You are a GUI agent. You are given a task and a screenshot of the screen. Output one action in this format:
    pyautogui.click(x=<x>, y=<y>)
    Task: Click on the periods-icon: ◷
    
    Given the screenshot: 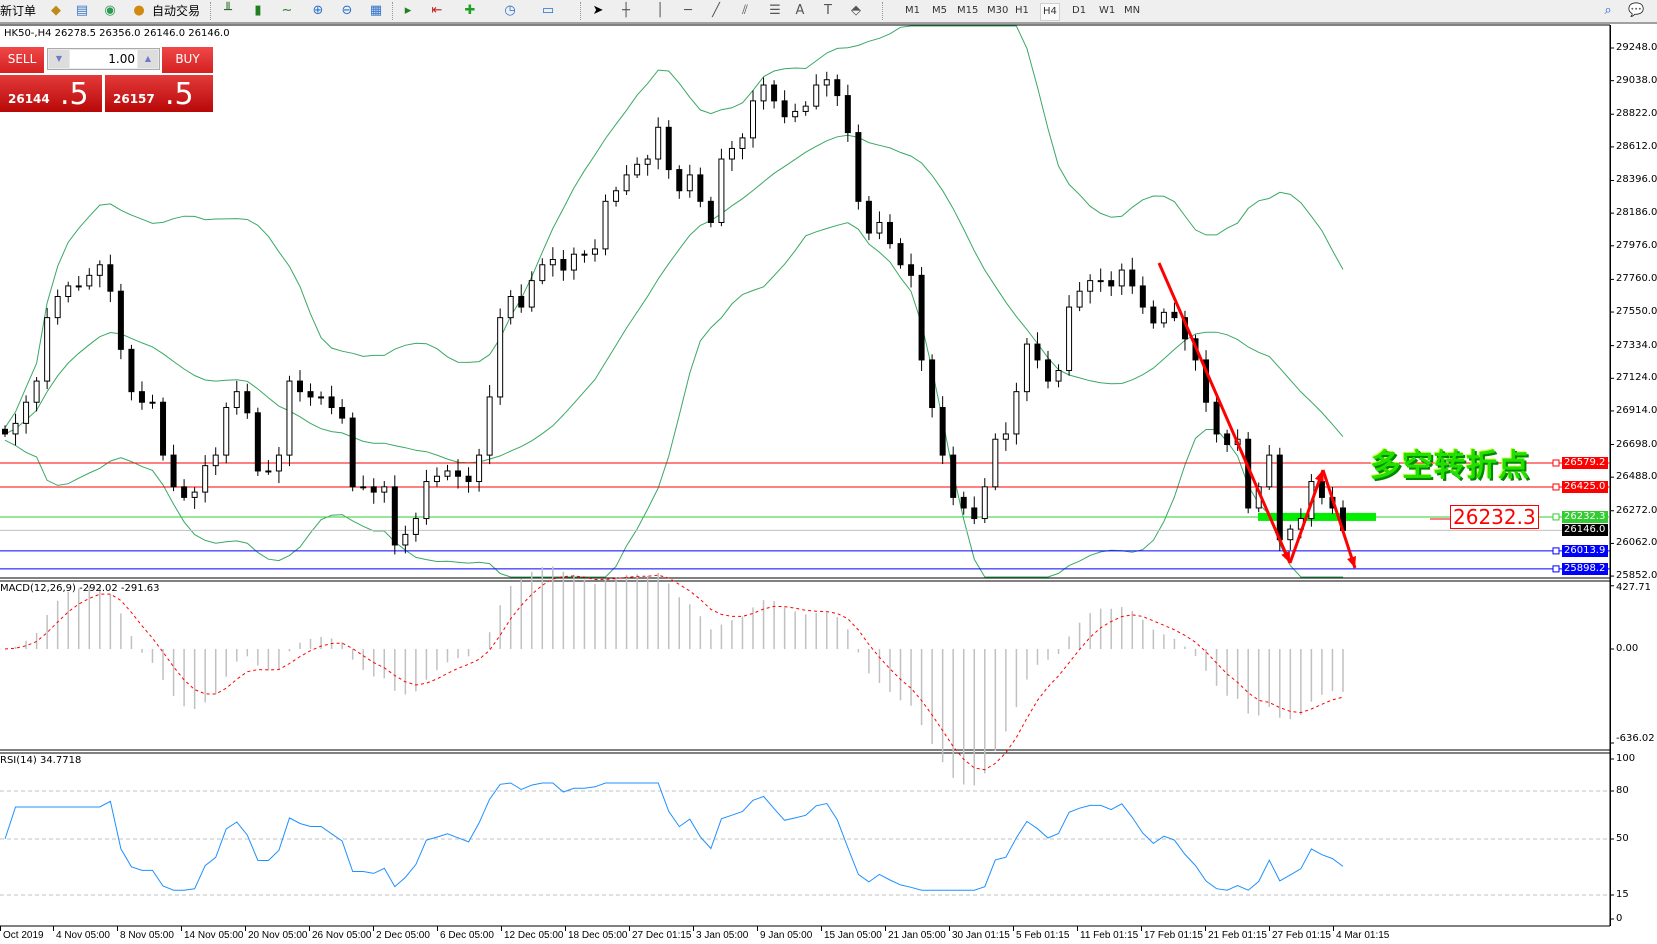 What is the action you would take?
    pyautogui.click(x=510, y=10)
    